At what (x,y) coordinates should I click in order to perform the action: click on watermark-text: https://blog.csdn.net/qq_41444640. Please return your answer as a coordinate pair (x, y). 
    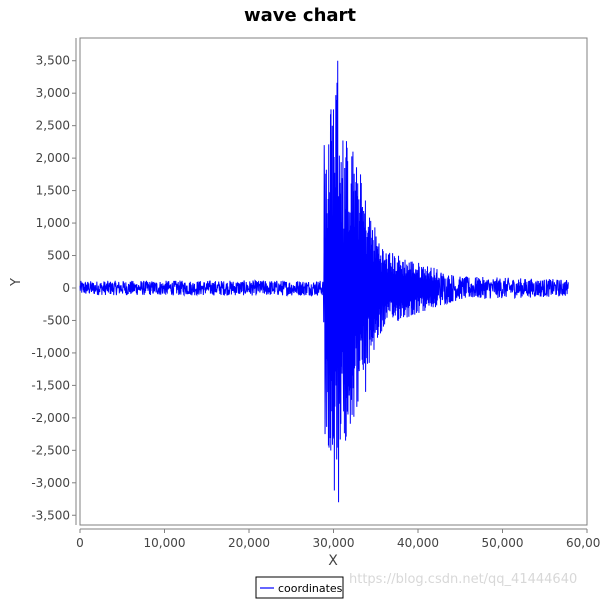
    Looking at the image, I should click on (463, 579).